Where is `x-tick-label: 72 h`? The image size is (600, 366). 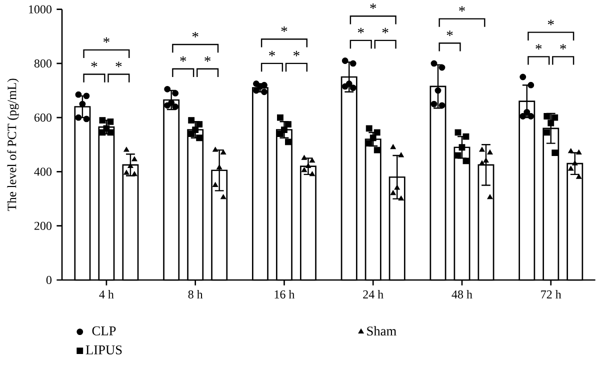 x-tick-label: 72 h is located at coordinates (551, 294).